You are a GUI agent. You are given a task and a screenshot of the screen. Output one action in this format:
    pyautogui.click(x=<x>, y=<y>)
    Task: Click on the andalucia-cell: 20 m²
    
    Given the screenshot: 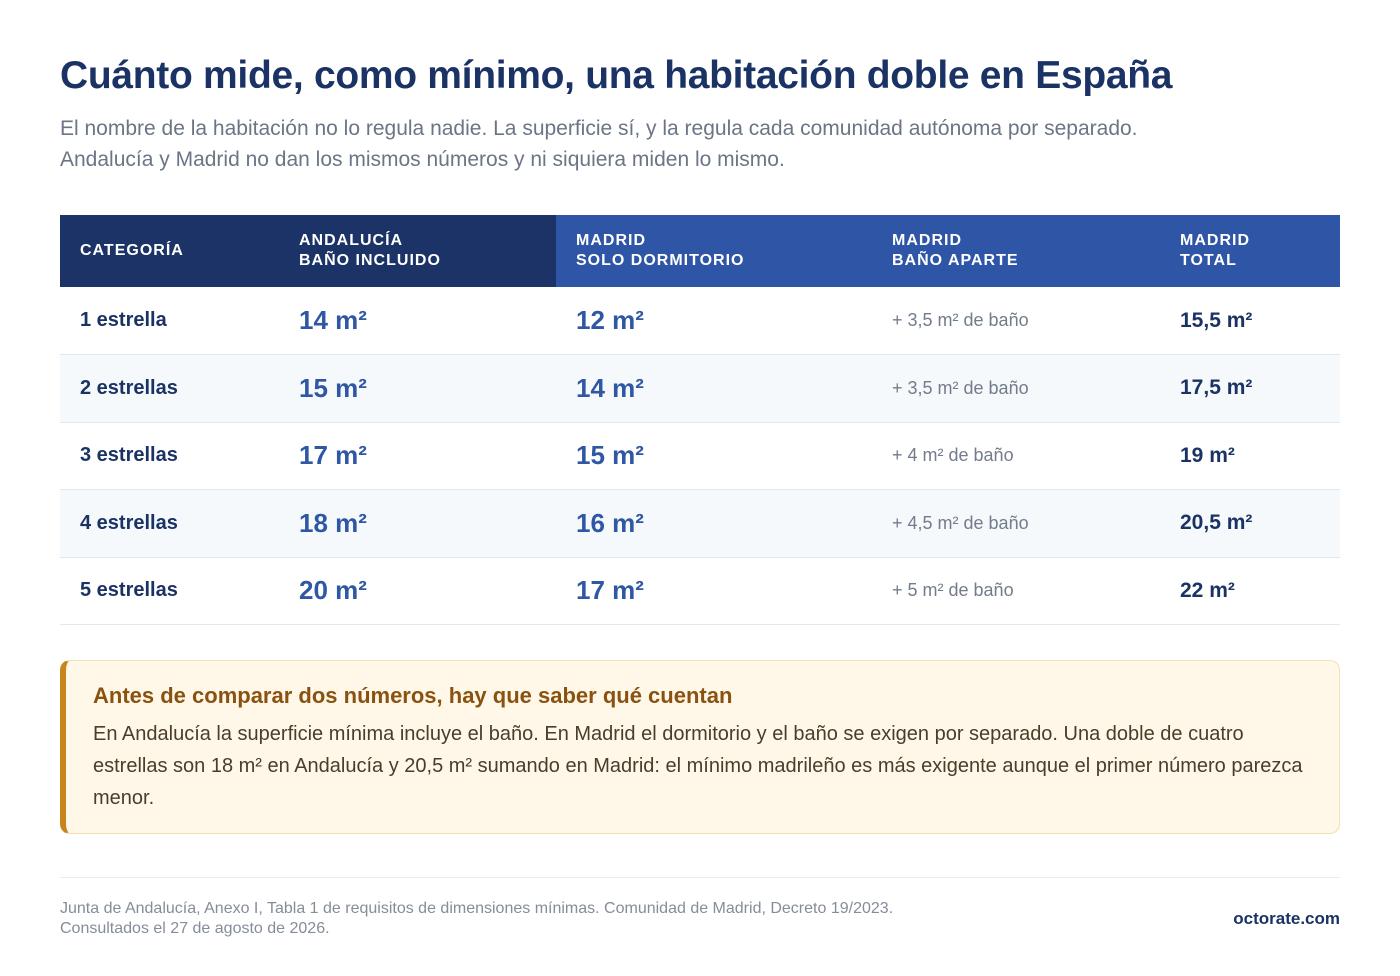 What is the action you would take?
    pyautogui.click(x=417, y=591)
    